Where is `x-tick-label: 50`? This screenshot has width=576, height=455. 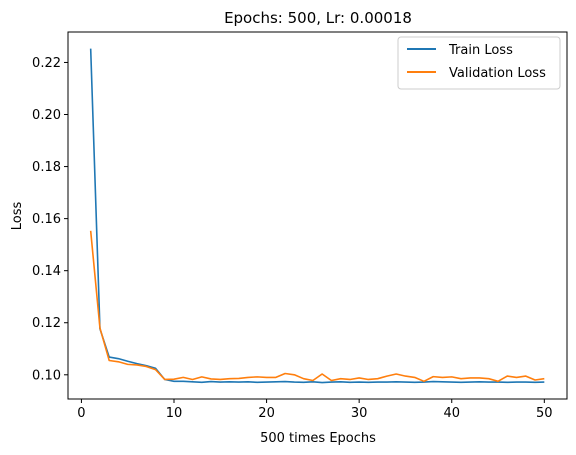
x-tick-label: 50 is located at coordinates (544, 413).